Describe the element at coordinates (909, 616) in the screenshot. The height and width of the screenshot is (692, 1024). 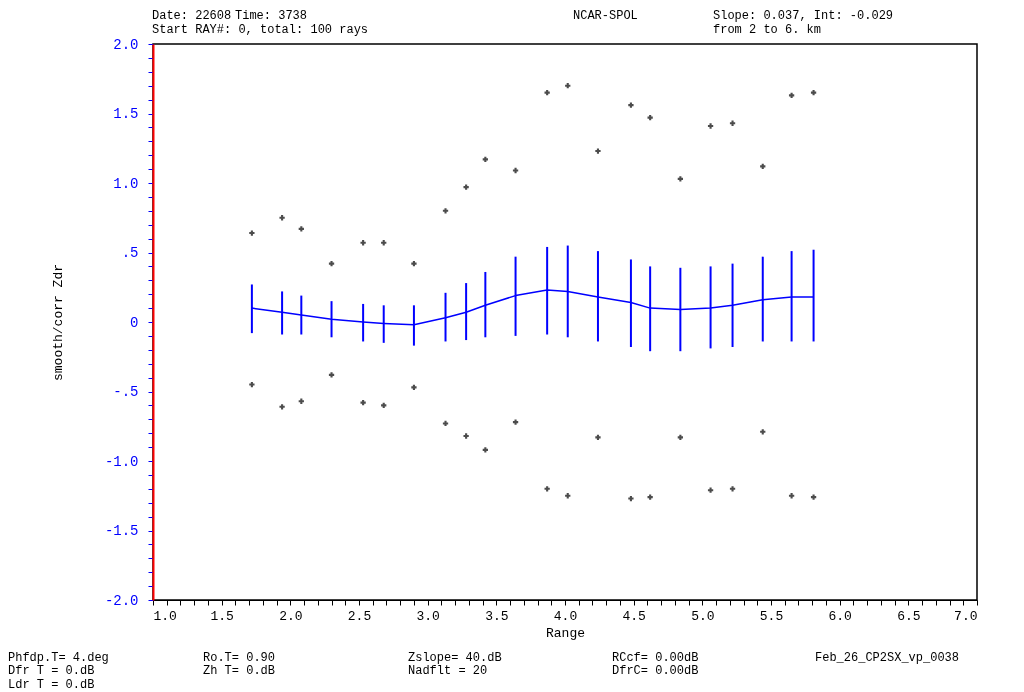
I see `x-tick-label: 6.5` at that location.